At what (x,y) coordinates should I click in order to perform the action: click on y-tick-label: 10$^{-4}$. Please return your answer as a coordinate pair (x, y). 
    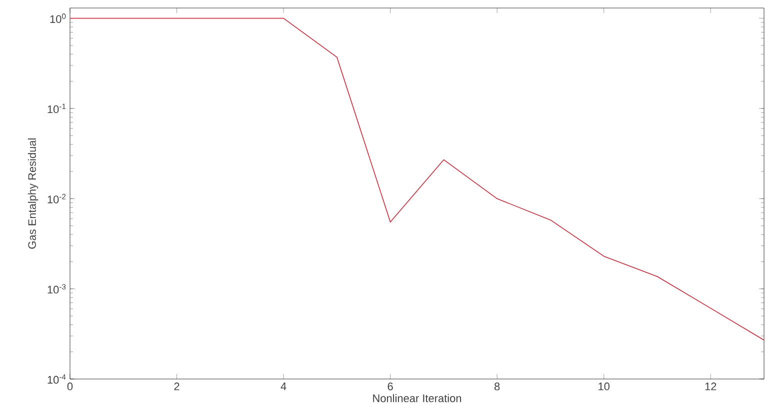
    Looking at the image, I should click on (57, 379).